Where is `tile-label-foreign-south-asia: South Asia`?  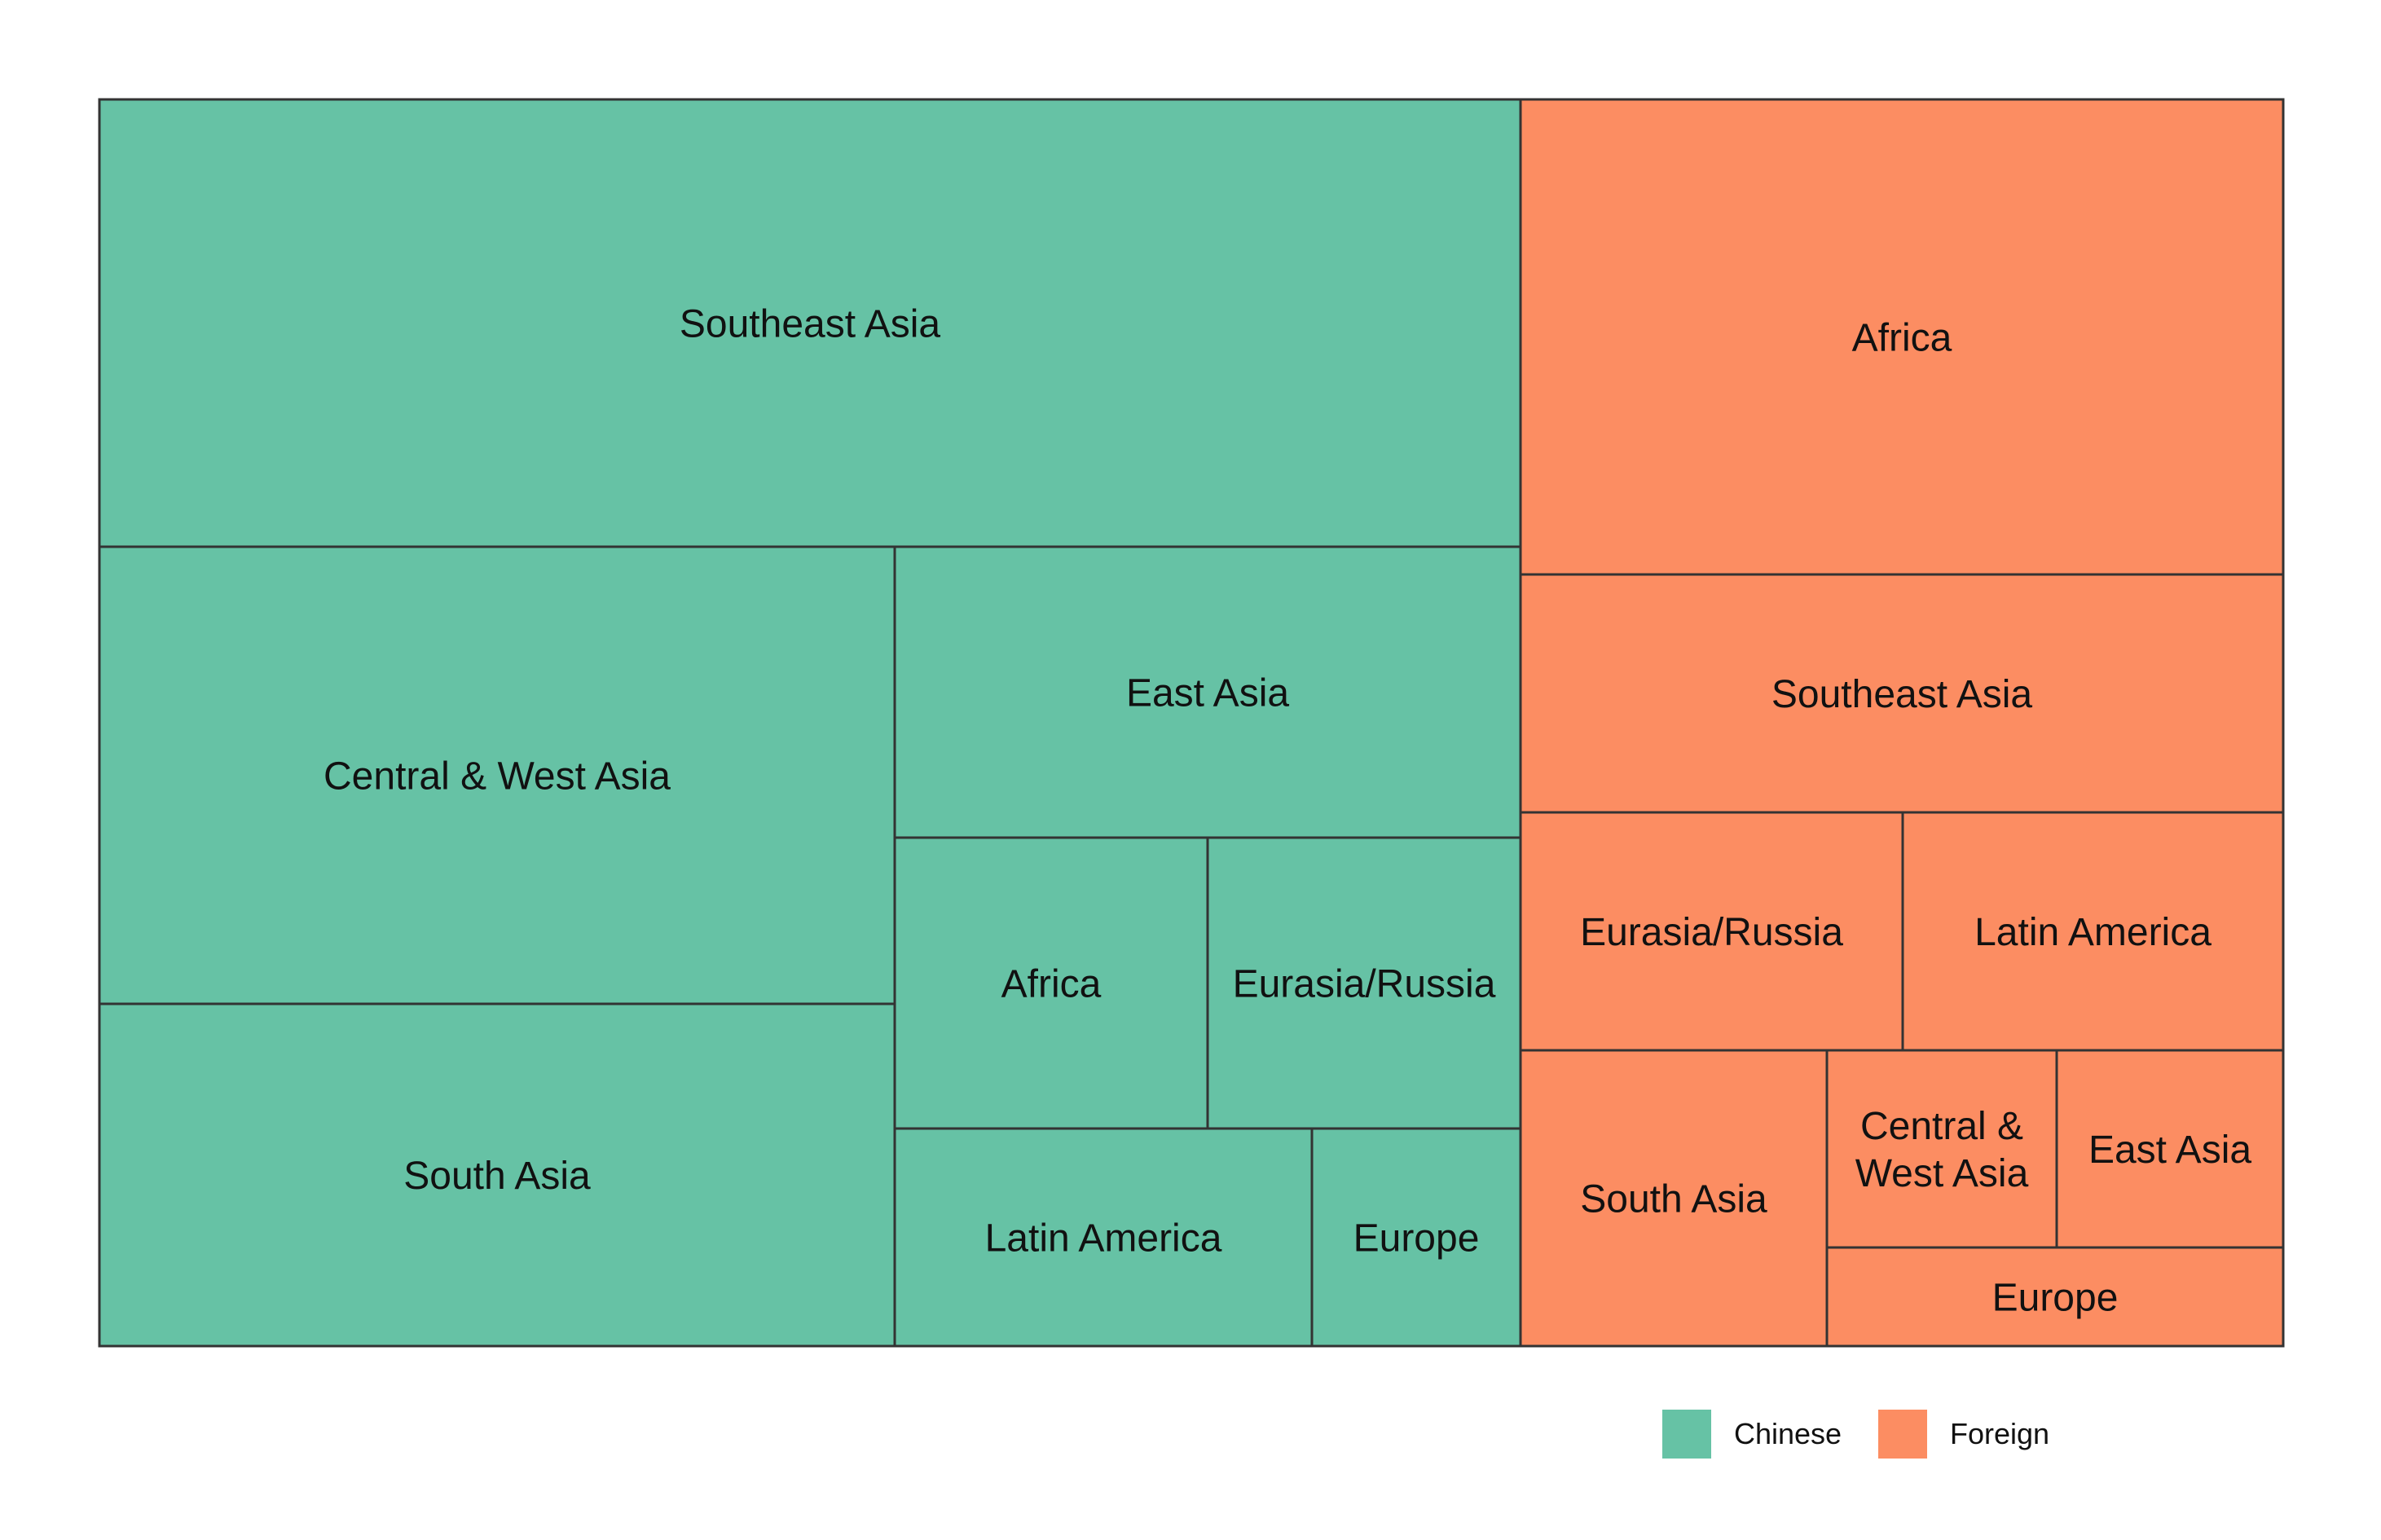 tile-label-foreign-south-asia: South Asia is located at coordinates (1673, 1199).